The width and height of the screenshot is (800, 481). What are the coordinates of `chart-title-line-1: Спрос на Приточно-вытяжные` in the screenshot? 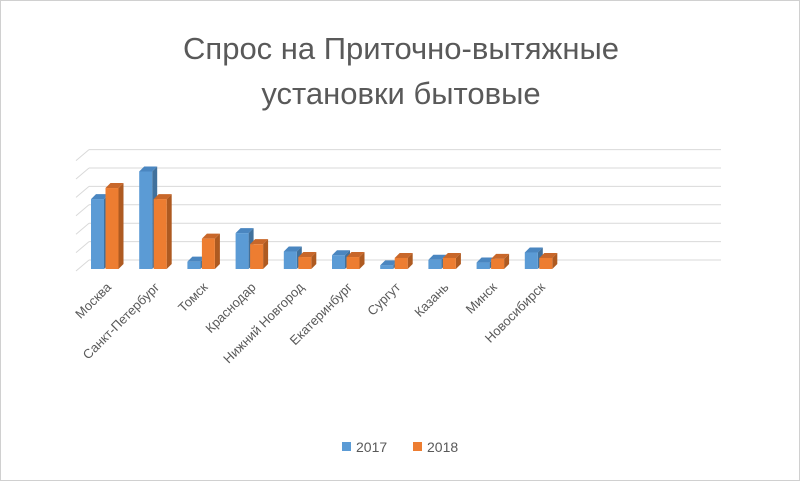 It's located at (401, 48).